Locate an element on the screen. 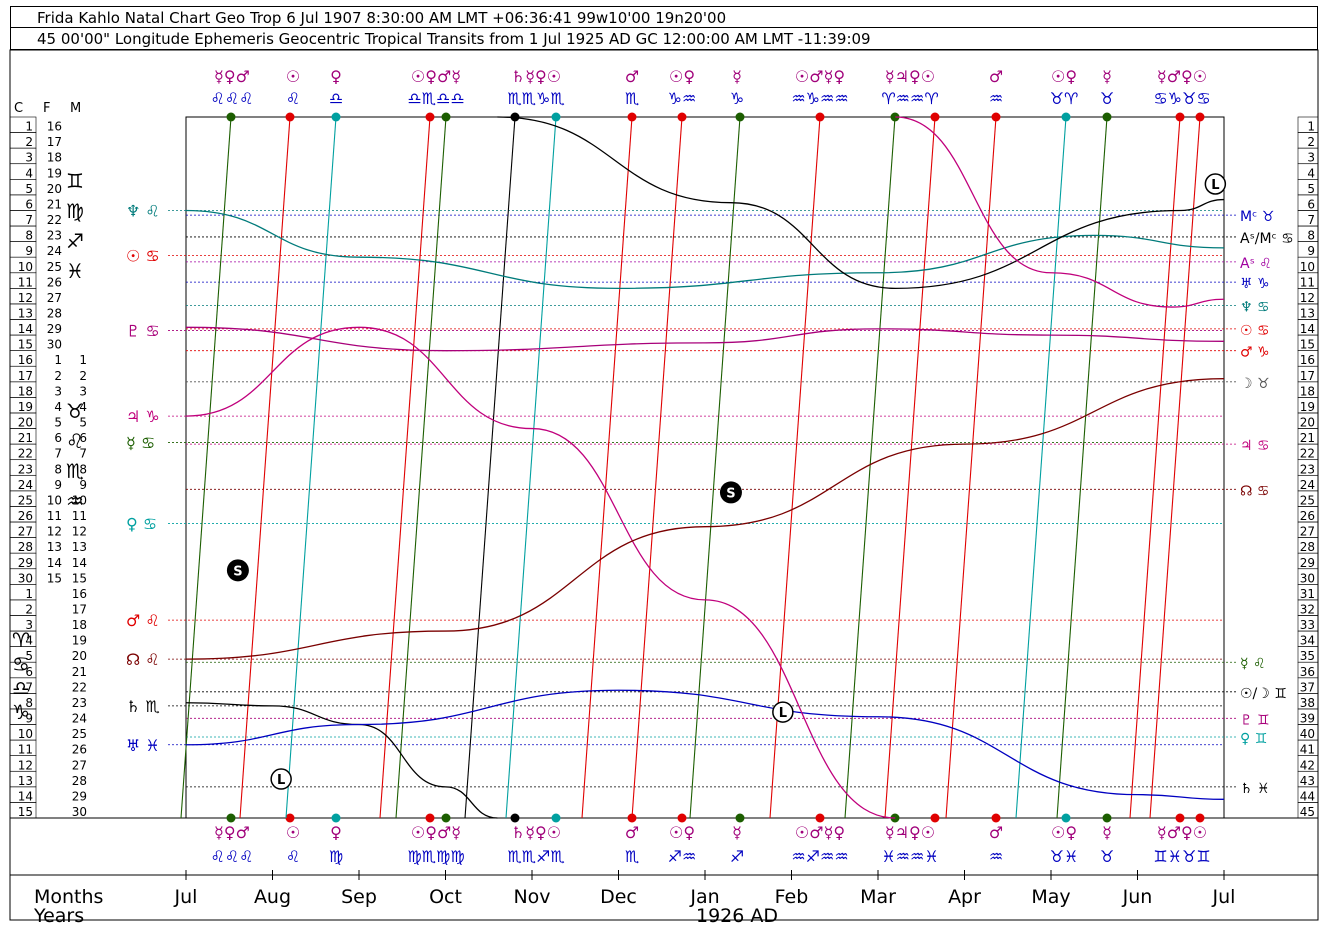 Image resolution: width=1328 pixels, height=925 pixels. right-tick-label: 43 is located at coordinates (1307, 781).